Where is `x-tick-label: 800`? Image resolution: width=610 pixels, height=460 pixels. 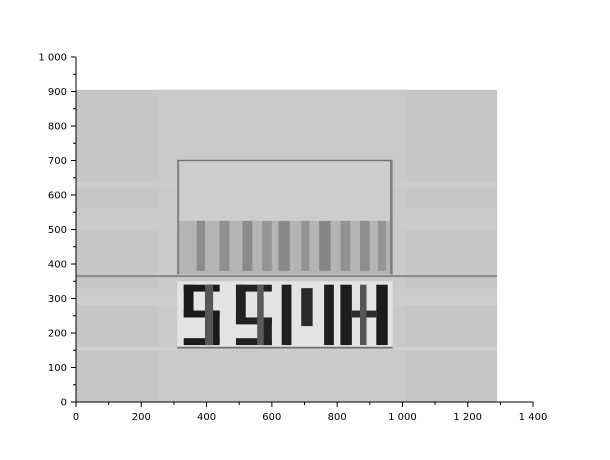 x-tick-label: 800 is located at coordinates (337, 417).